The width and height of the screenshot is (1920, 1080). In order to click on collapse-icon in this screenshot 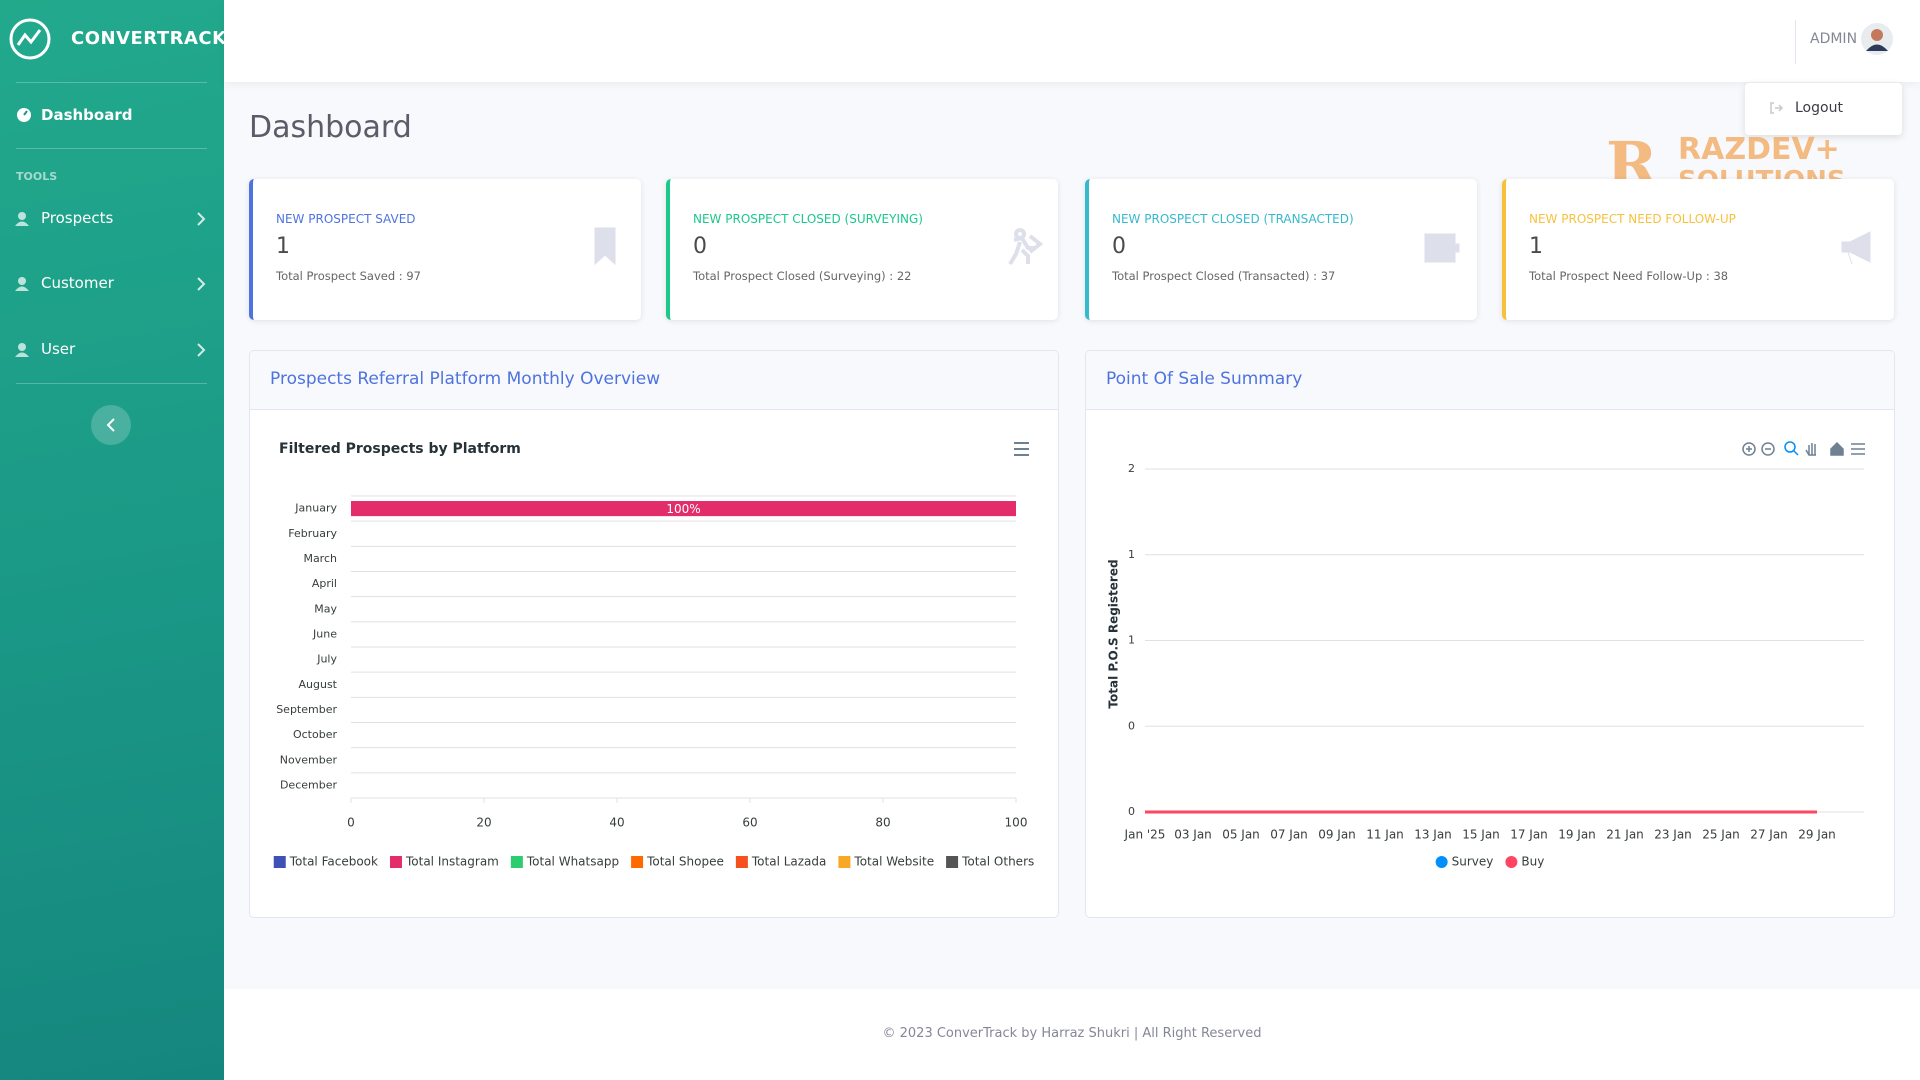, I will do `click(110, 425)`.